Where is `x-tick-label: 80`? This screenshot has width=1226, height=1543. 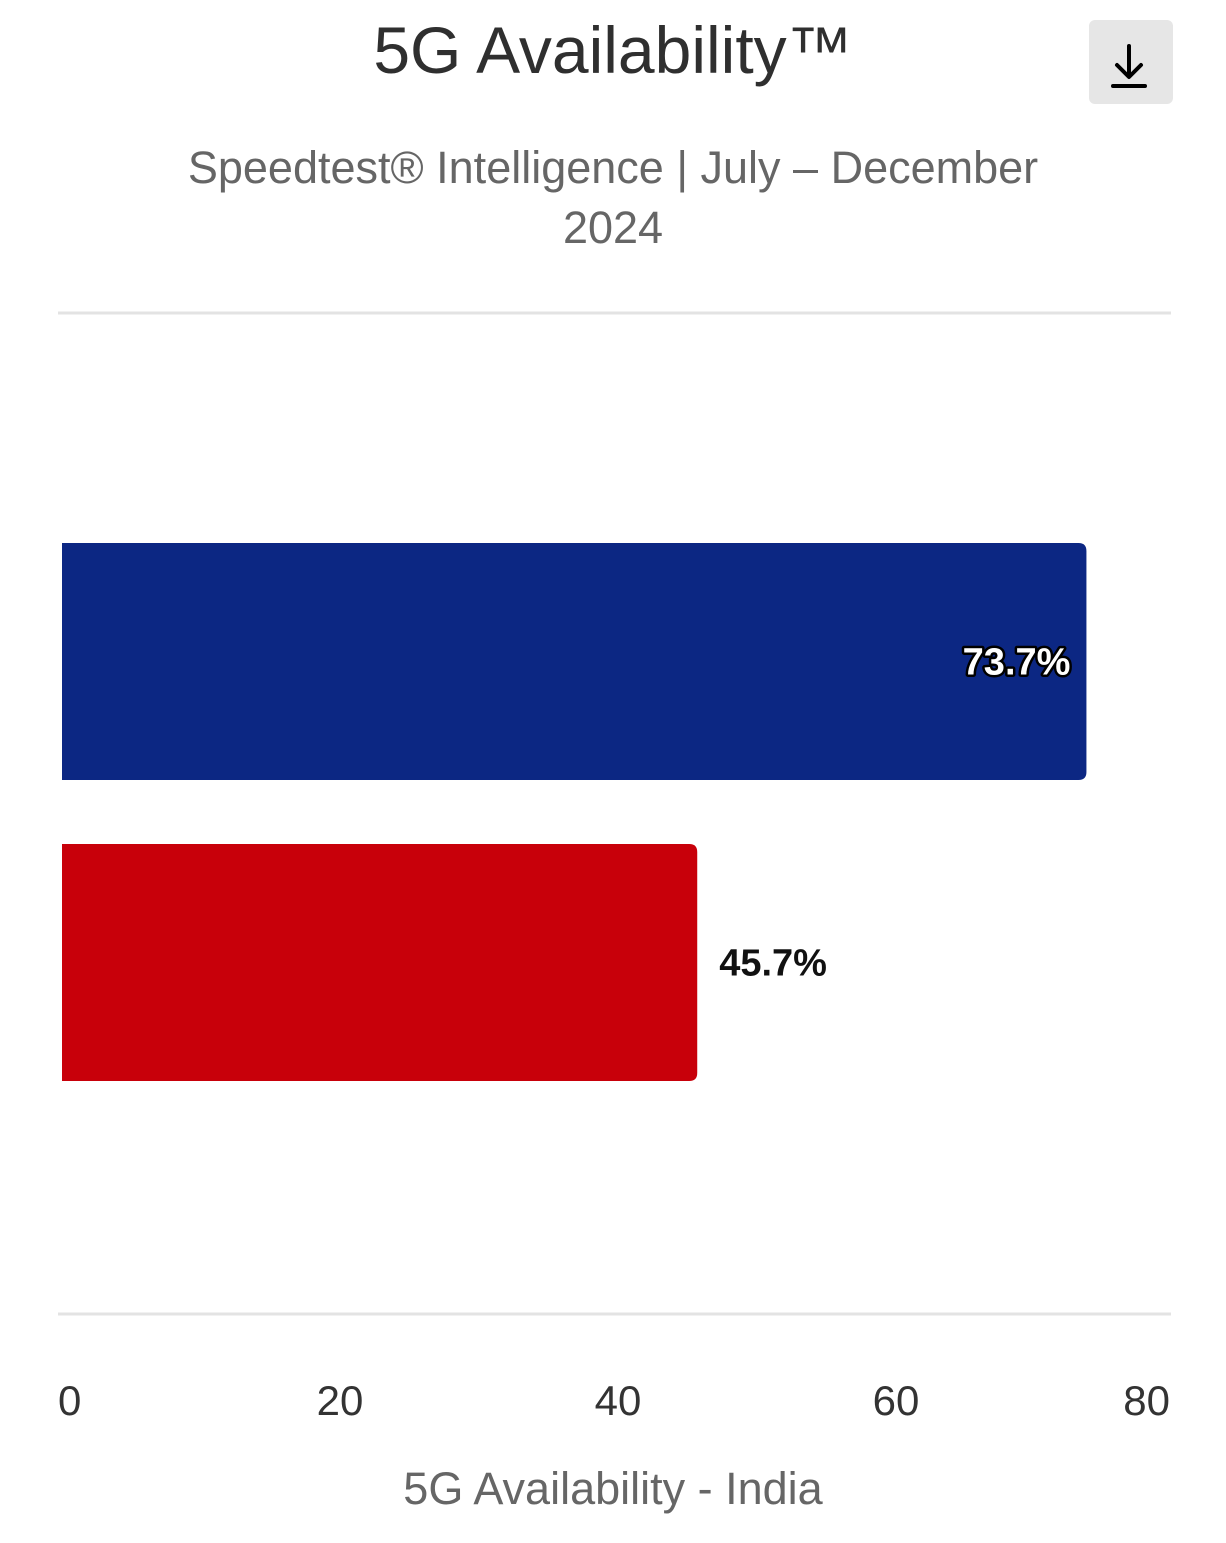
x-tick-label: 80 is located at coordinates (1146, 1400).